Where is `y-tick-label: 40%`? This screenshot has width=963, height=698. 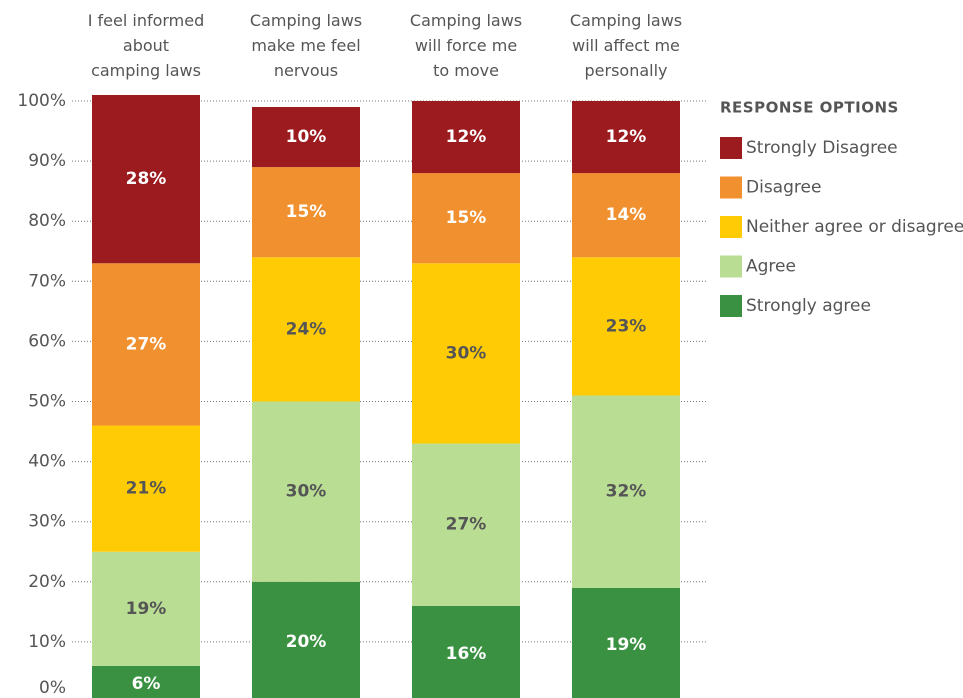 y-tick-label: 40% is located at coordinates (47, 462).